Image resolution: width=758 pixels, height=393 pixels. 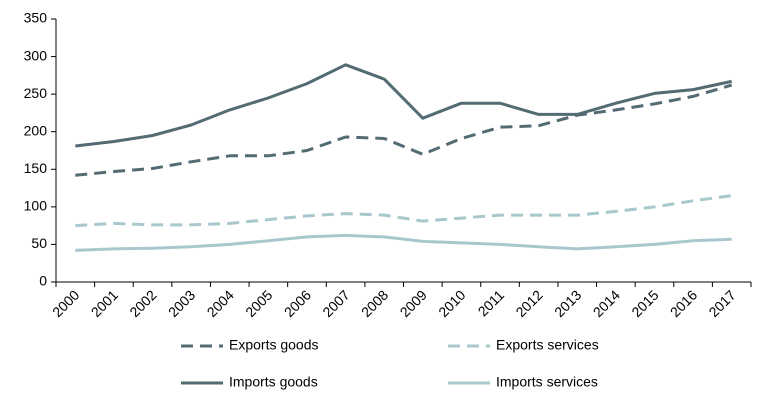 I want to click on x-tick-label: 2012, so click(x=528, y=303).